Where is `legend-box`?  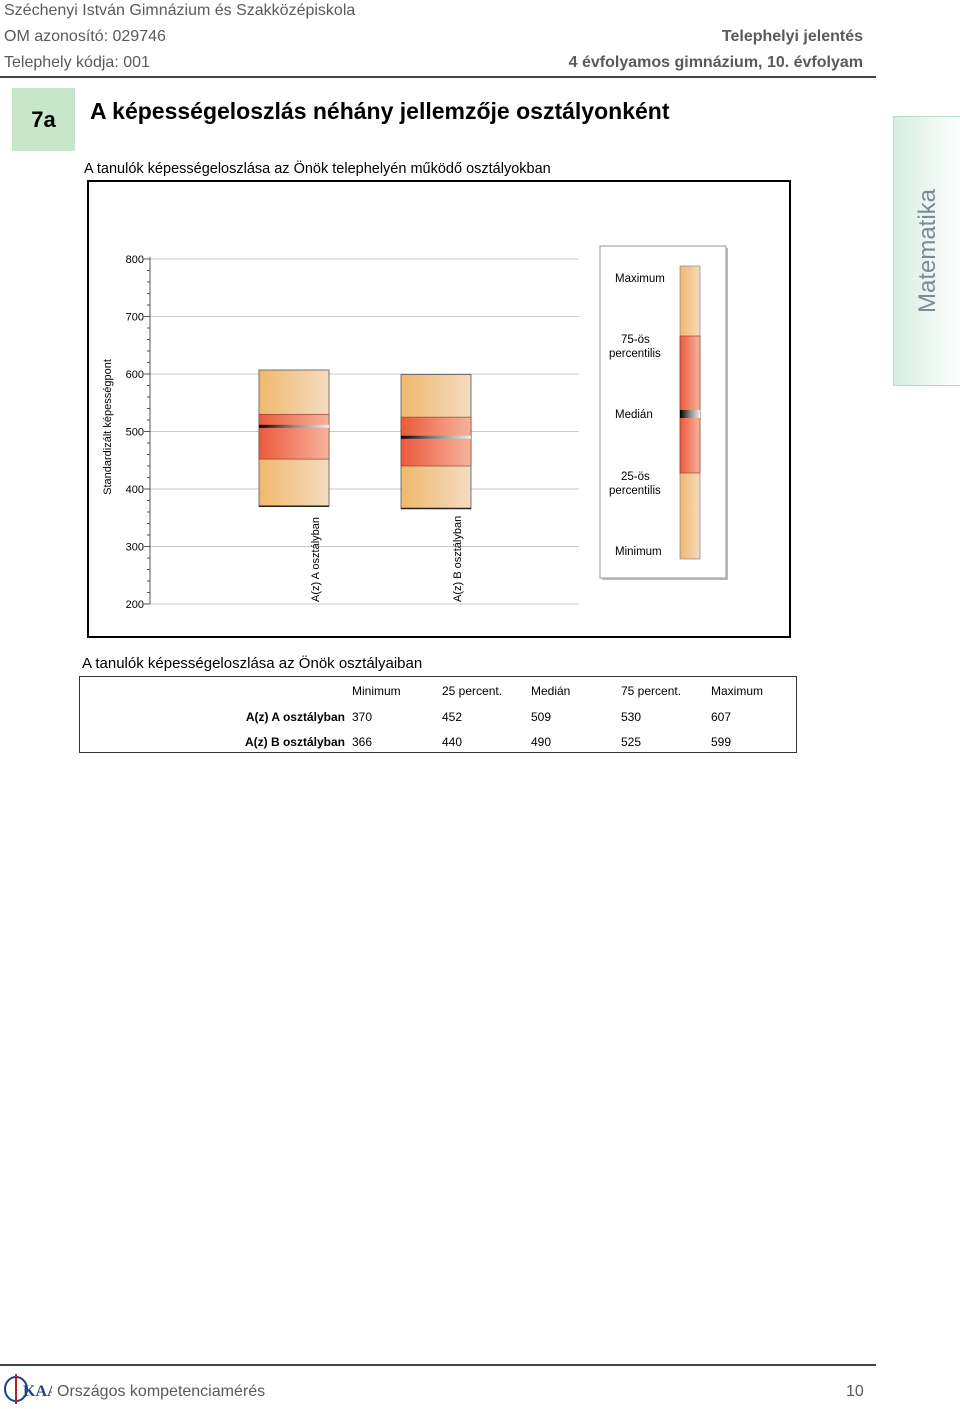 legend-box is located at coordinates (663, 412).